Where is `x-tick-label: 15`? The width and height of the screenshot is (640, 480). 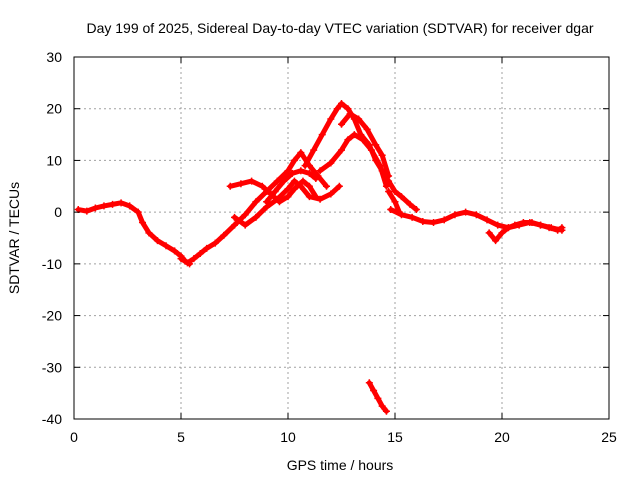
x-tick-label: 15 is located at coordinates (395, 437).